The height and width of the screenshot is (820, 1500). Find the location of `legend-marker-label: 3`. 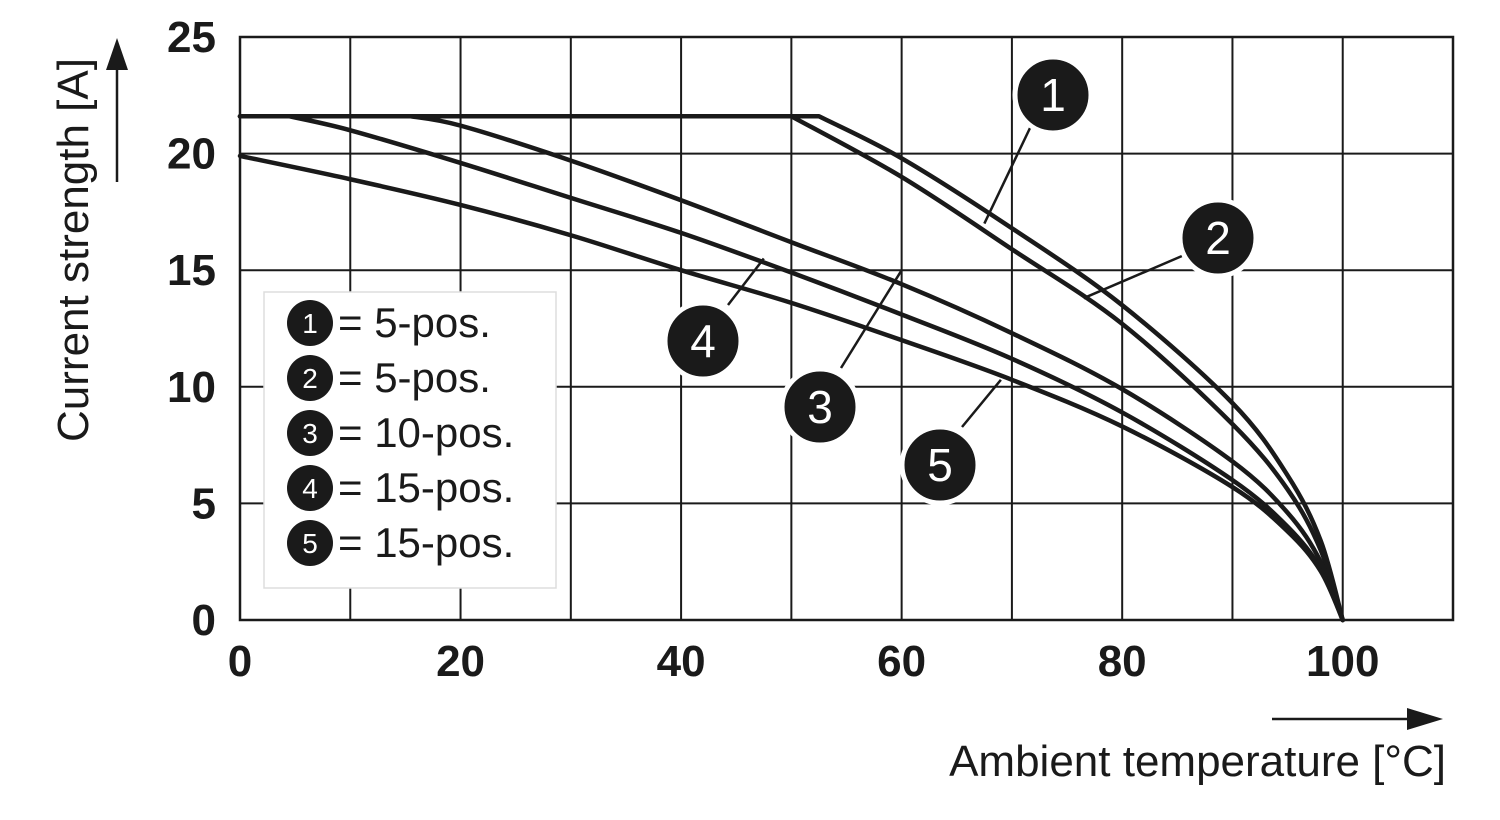

legend-marker-label: 3 is located at coordinates (310, 433).